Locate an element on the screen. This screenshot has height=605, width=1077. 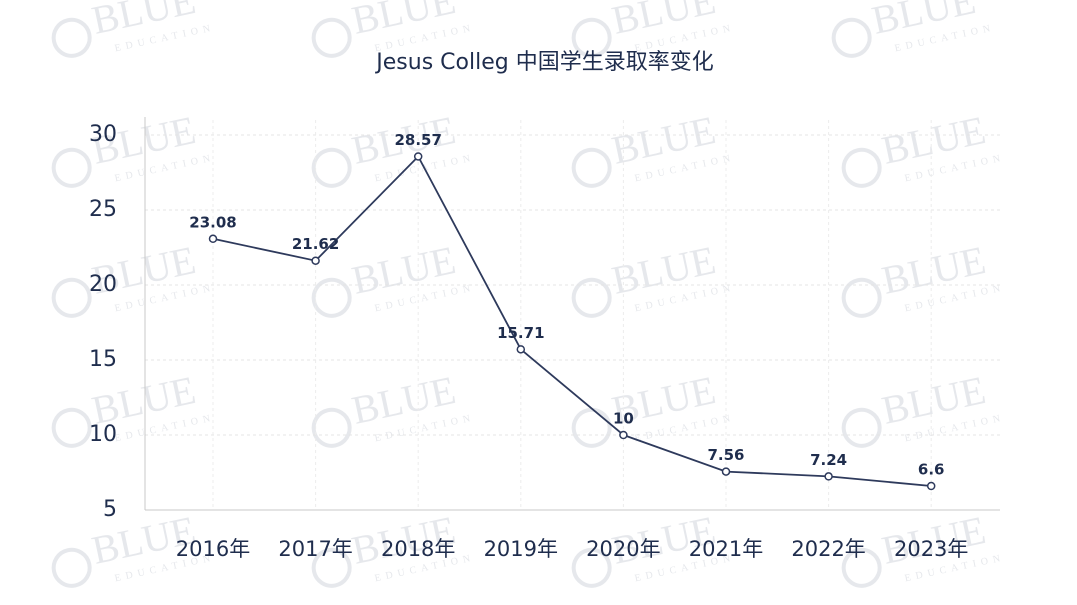
y-tick-label: 15 is located at coordinates (103, 359).